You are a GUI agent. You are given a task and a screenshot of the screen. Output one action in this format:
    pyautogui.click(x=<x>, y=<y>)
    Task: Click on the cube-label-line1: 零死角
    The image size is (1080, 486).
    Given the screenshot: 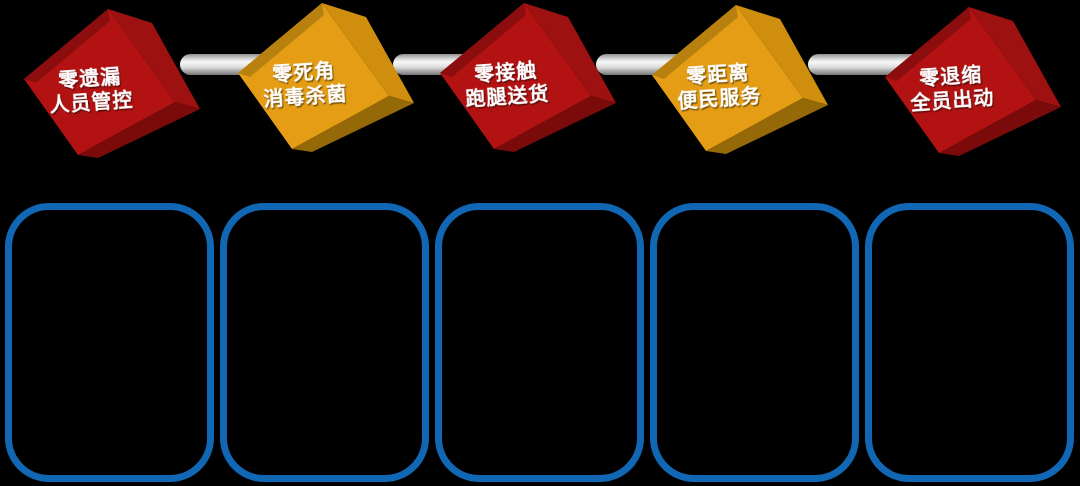 What is the action you would take?
    pyautogui.click(x=303, y=72)
    